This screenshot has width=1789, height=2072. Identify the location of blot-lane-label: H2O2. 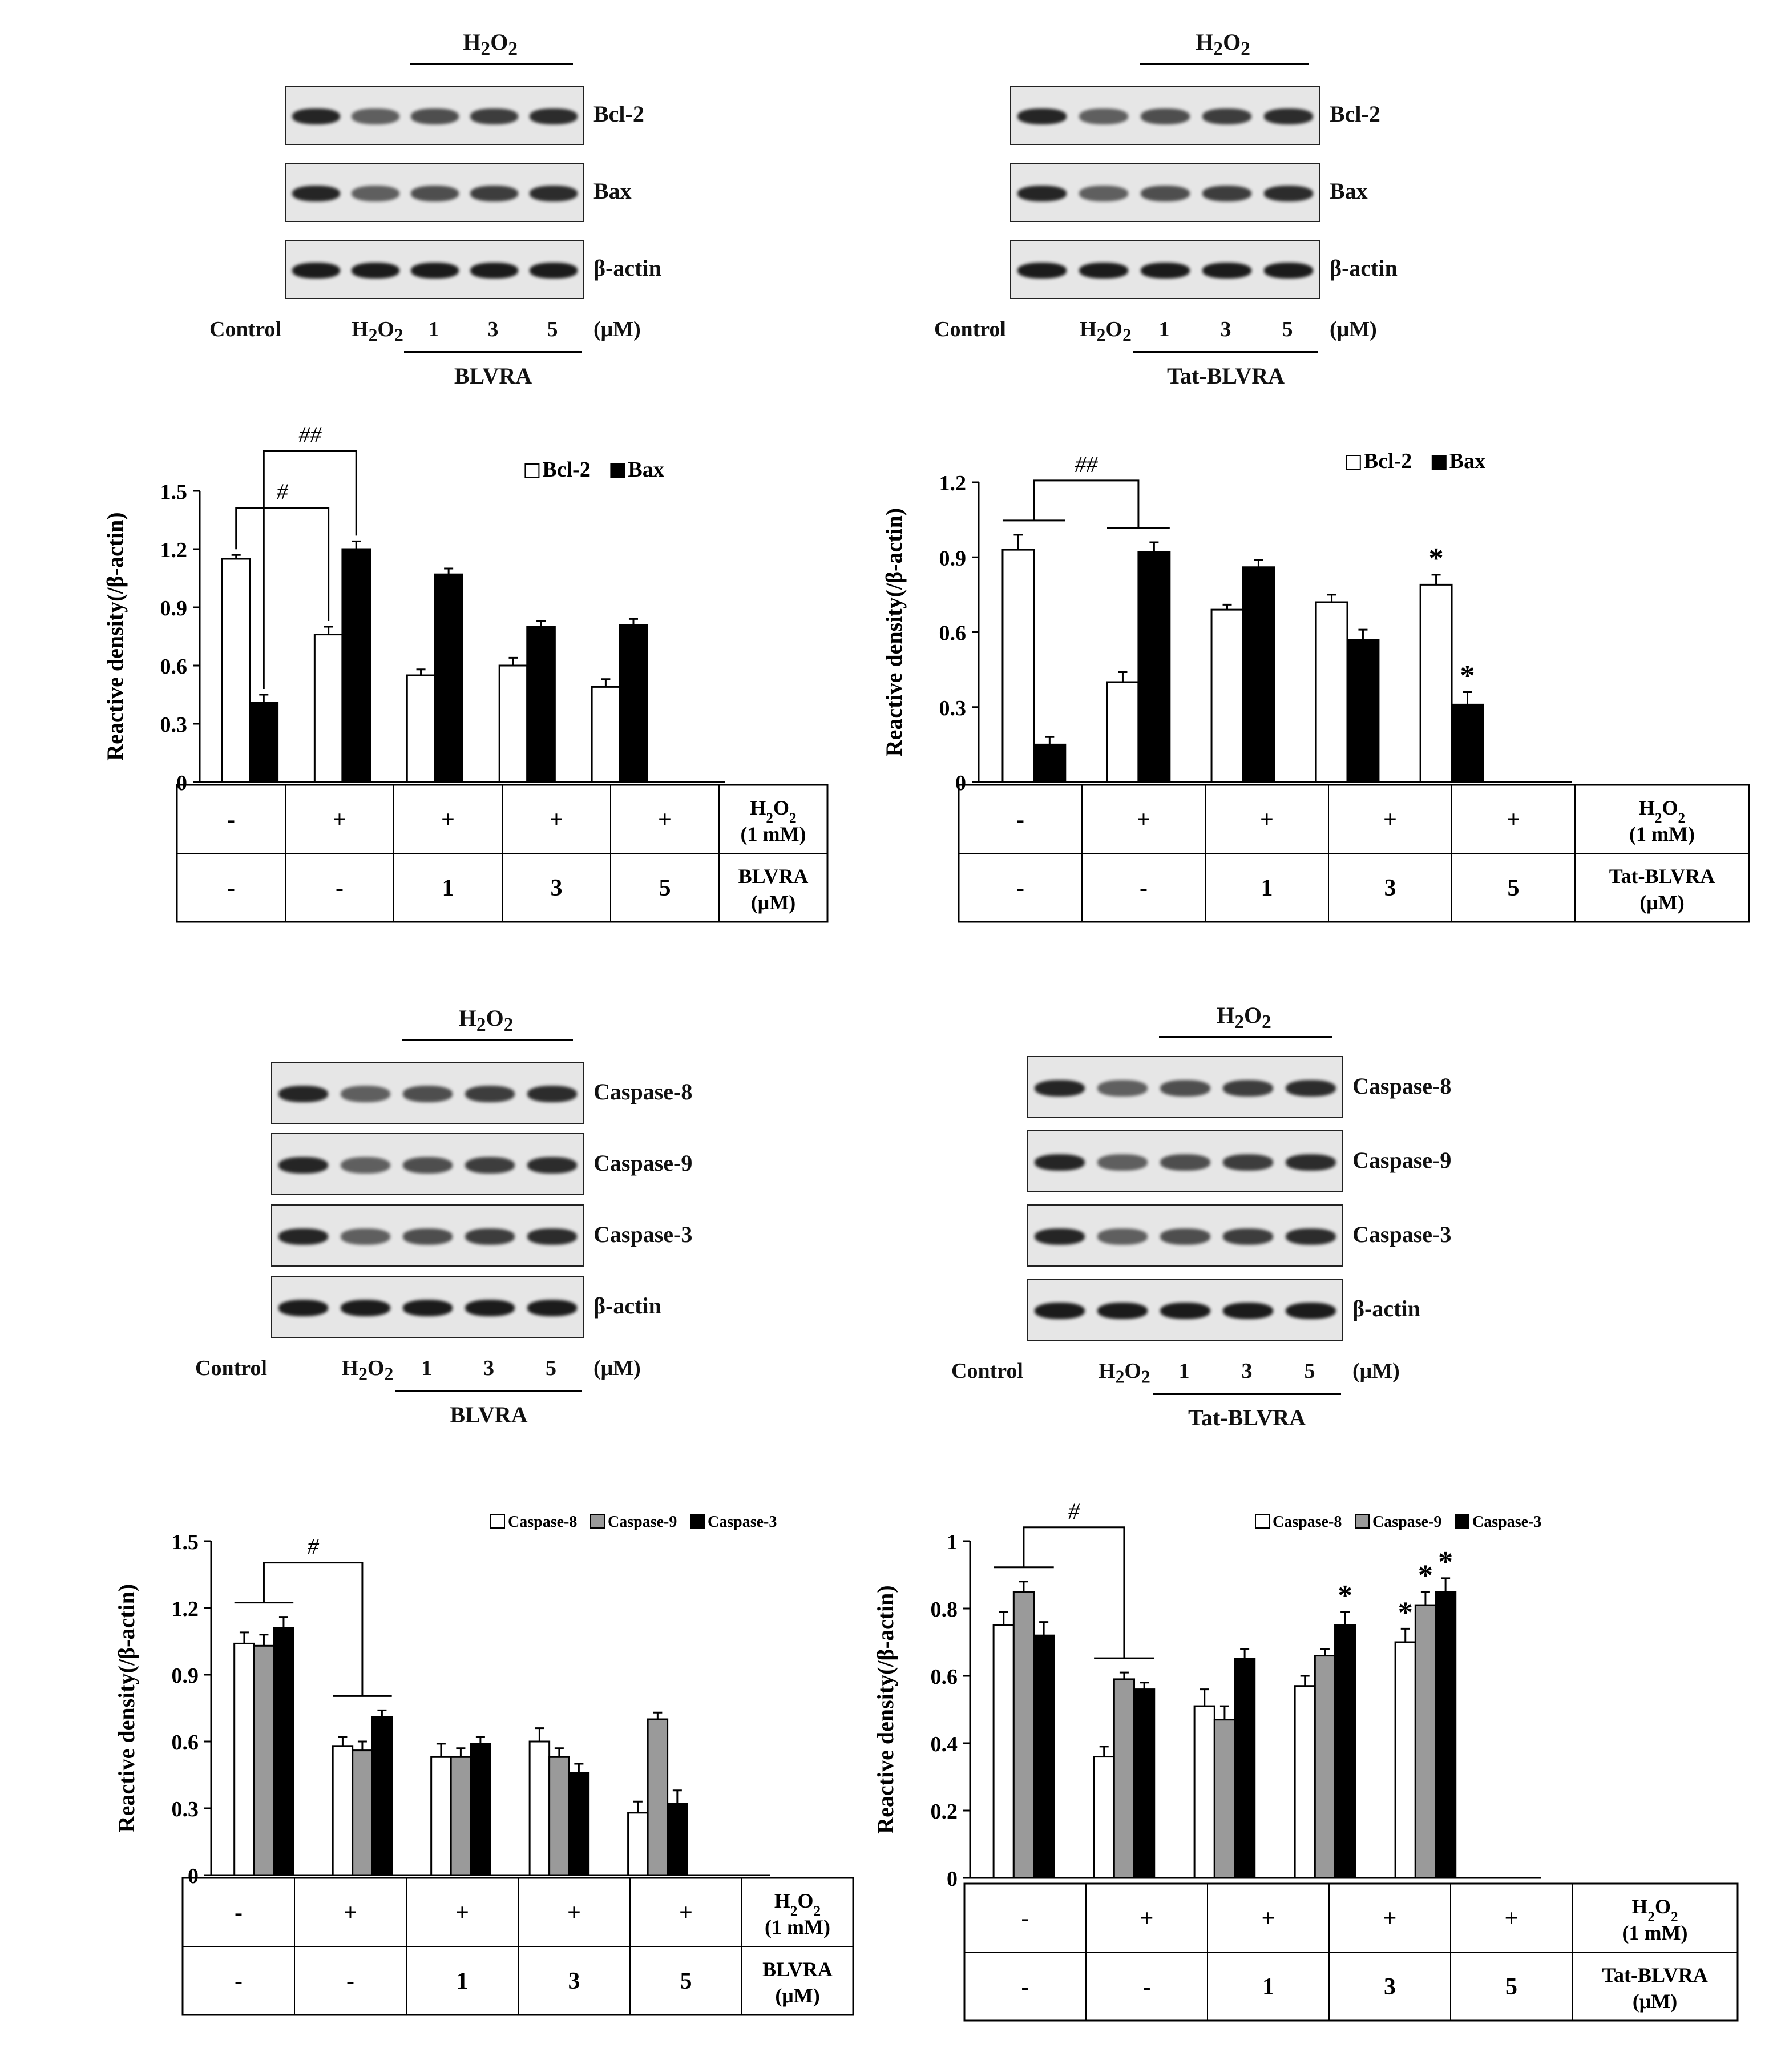
(1106, 331).